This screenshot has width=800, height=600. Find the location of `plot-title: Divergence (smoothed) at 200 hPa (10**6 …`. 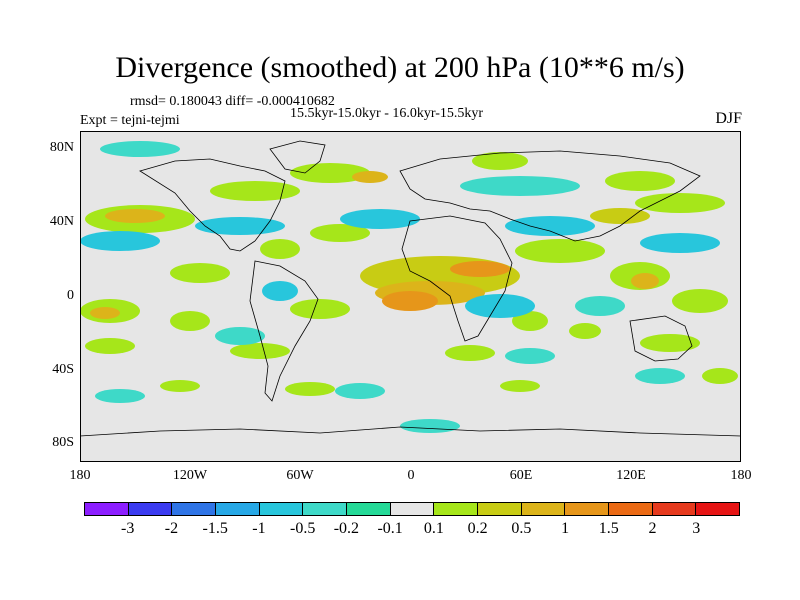

plot-title: Divergence (smoothed) at 200 hPa (10**6 … is located at coordinates (400, 67).